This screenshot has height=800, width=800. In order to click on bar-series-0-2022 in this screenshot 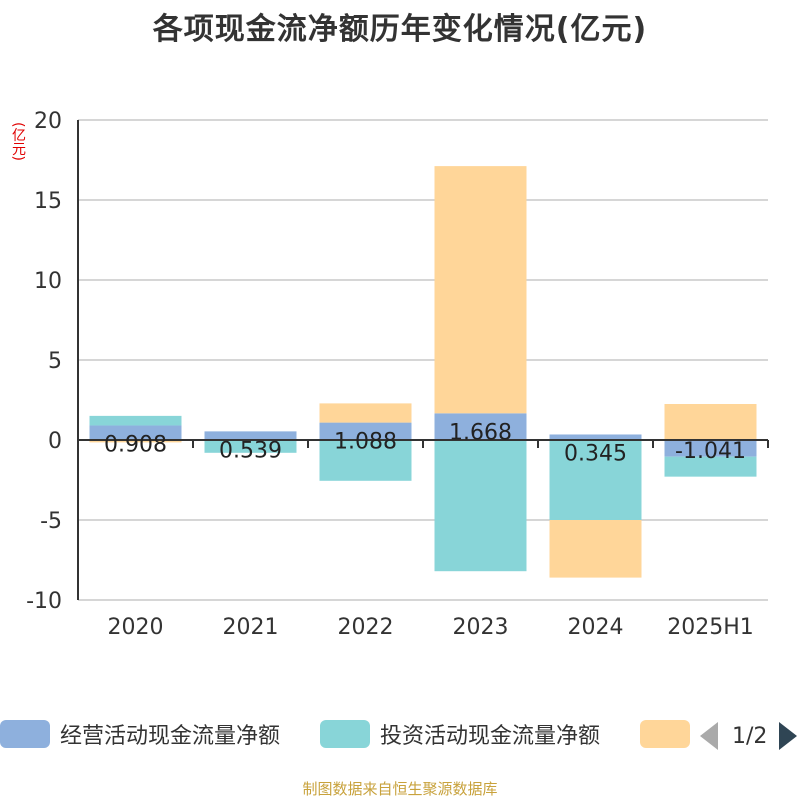, I will do `click(365, 431)`.